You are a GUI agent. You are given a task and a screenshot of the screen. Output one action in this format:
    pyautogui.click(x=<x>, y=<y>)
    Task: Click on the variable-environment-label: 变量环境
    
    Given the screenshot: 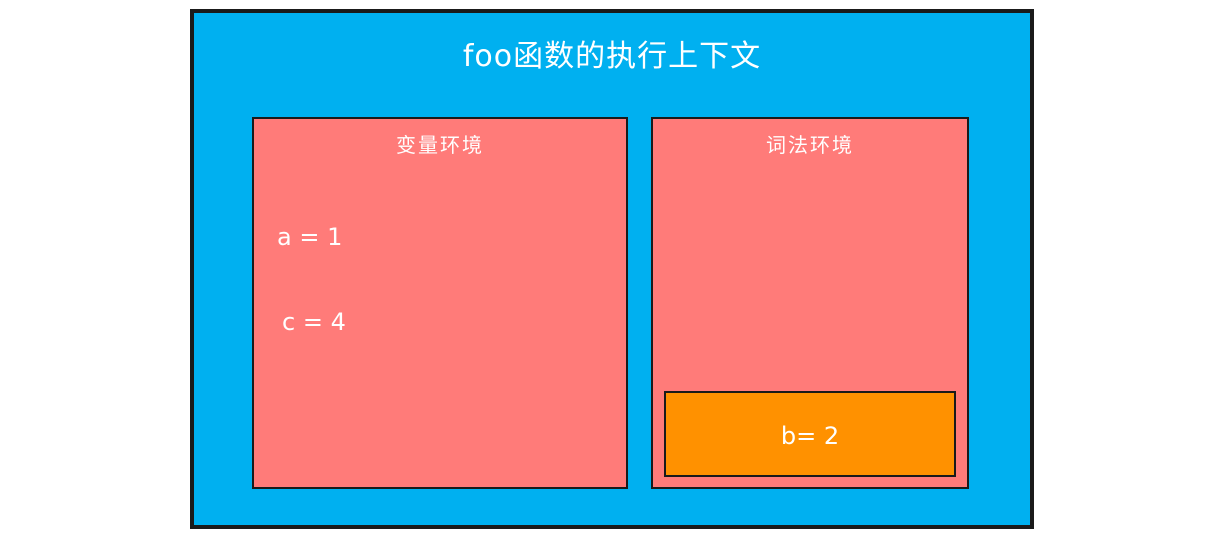 What is the action you would take?
    pyautogui.click(x=440, y=145)
    